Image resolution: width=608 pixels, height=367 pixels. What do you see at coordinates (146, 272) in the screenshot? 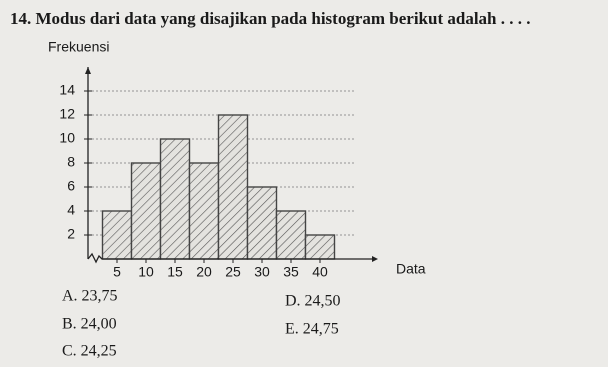
I see `x-tick-label: 10` at bounding box center [146, 272].